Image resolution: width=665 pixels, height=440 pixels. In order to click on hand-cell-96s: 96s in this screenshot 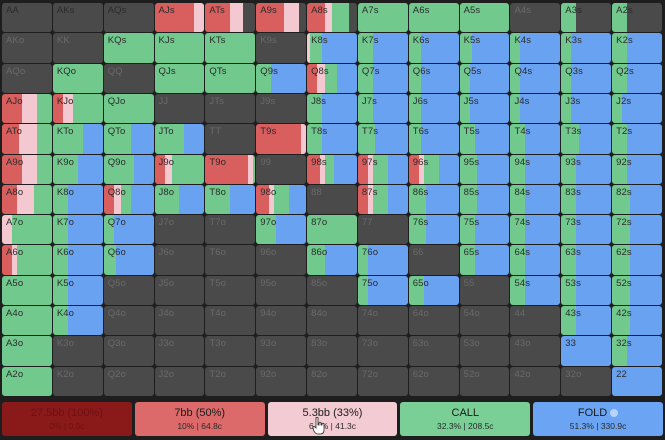, I will do `click(433, 169)`.